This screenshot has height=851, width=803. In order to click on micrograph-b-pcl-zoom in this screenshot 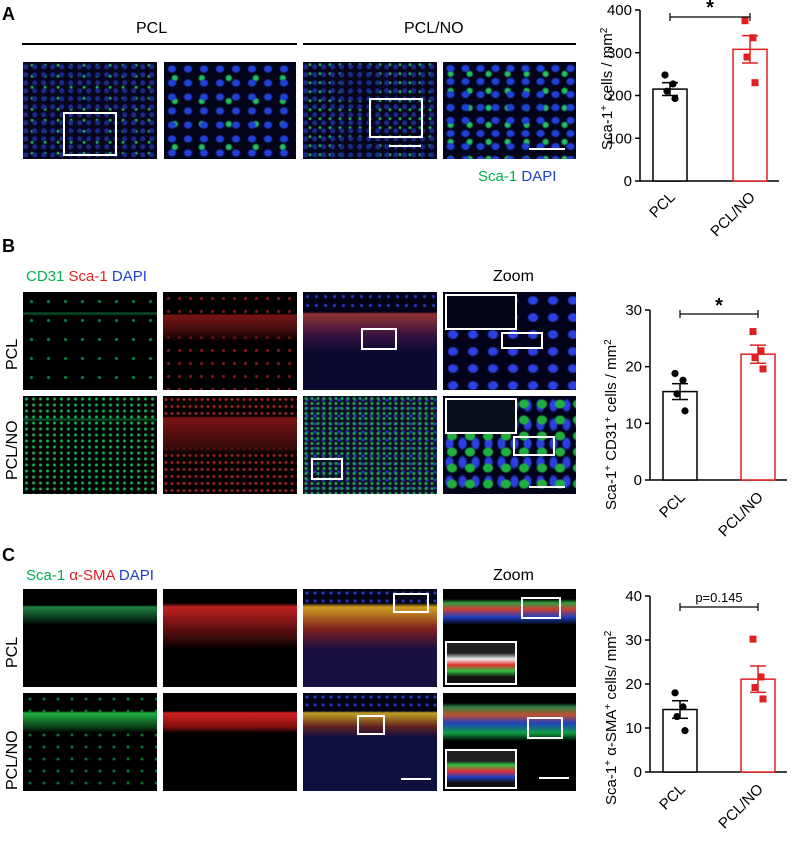, I will do `click(509, 341)`.